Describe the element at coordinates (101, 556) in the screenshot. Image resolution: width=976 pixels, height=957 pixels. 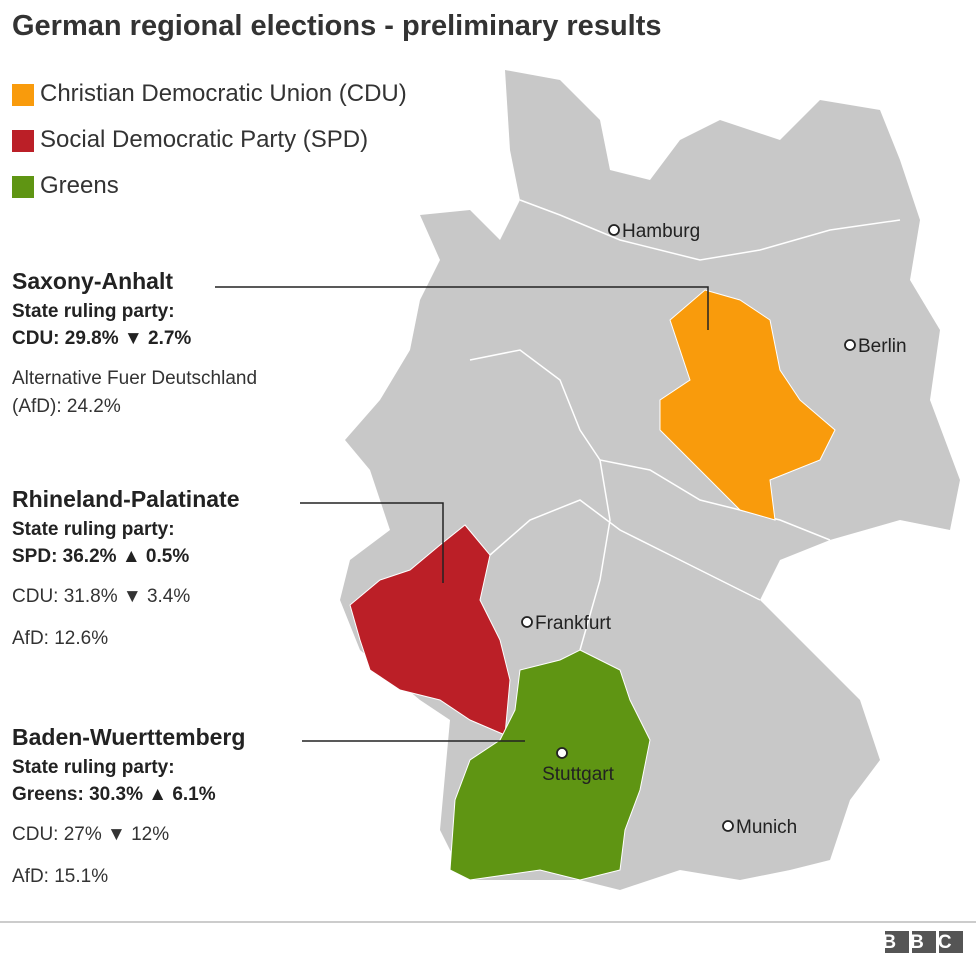
I see `ruling-result: SPD: 36.2% ▲ 0.5%` at that location.